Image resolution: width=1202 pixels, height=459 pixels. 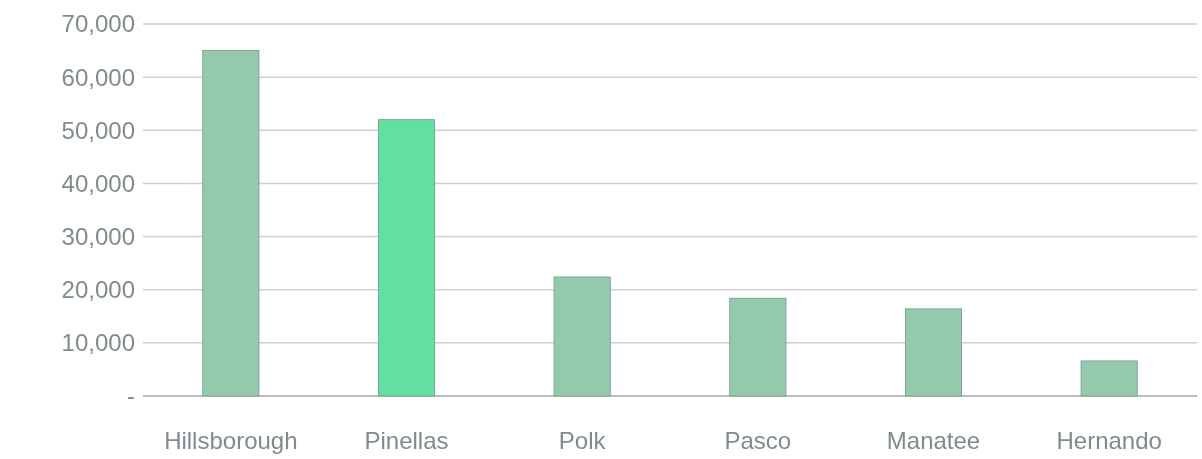 I want to click on y-tick-label: 10,000, so click(x=98, y=343).